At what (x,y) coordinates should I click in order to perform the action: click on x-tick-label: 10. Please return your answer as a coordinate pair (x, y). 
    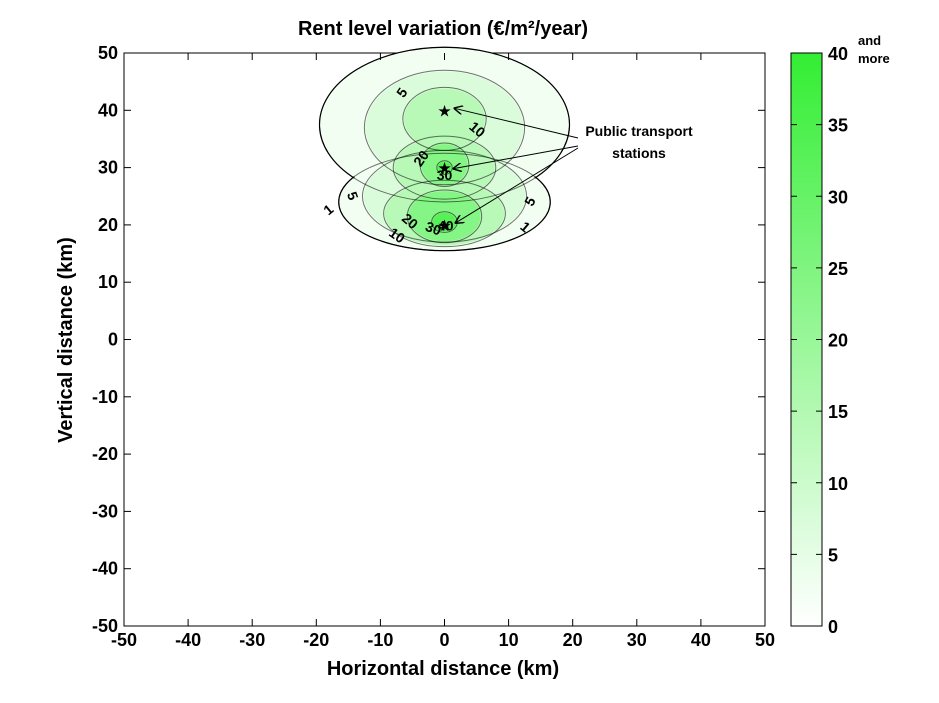
    Looking at the image, I should click on (509, 640).